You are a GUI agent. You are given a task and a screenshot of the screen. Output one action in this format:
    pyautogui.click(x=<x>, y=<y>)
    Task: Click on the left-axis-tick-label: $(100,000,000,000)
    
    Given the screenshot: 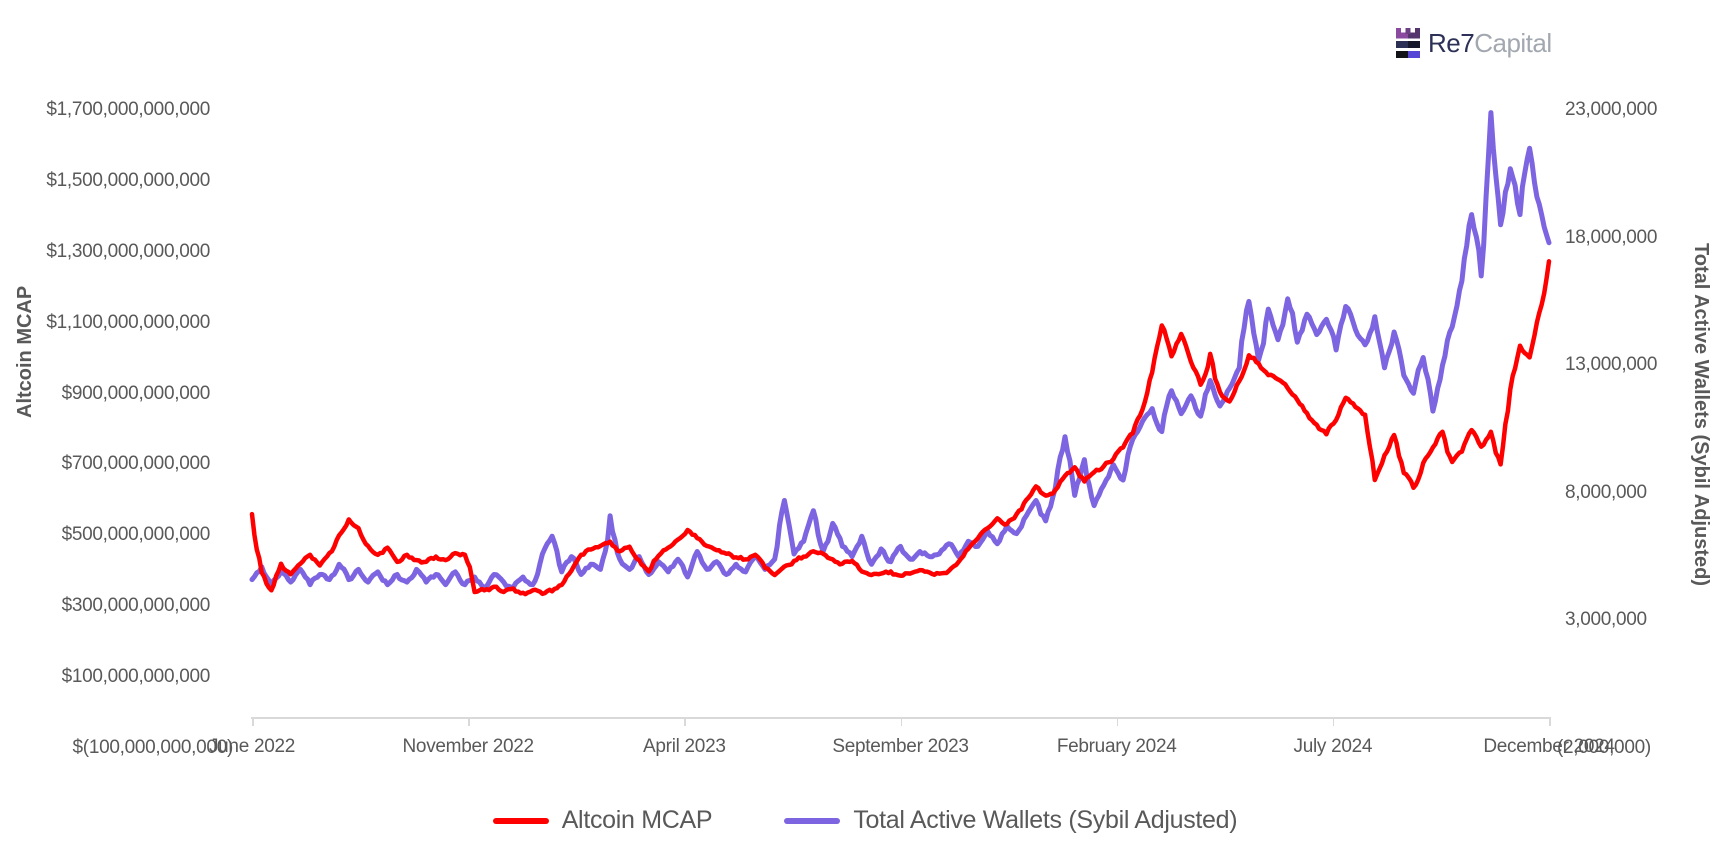 What is the action you would take?
    pyautogui.click(x=153, y=747)
    